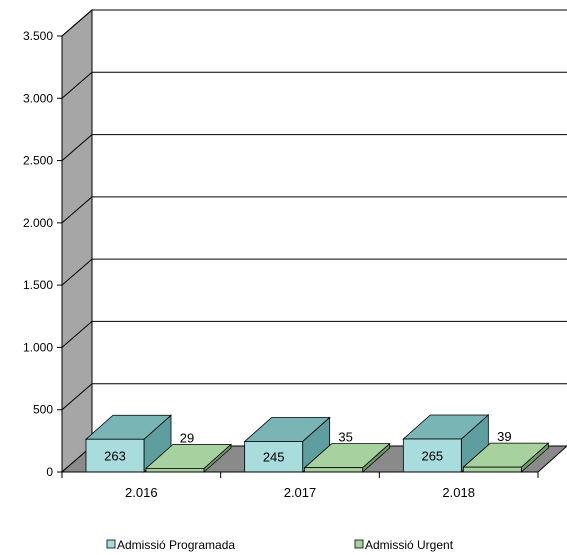 This screenshot has width=567, height=555. I want to click on data-label: 35, so click(345, 437).